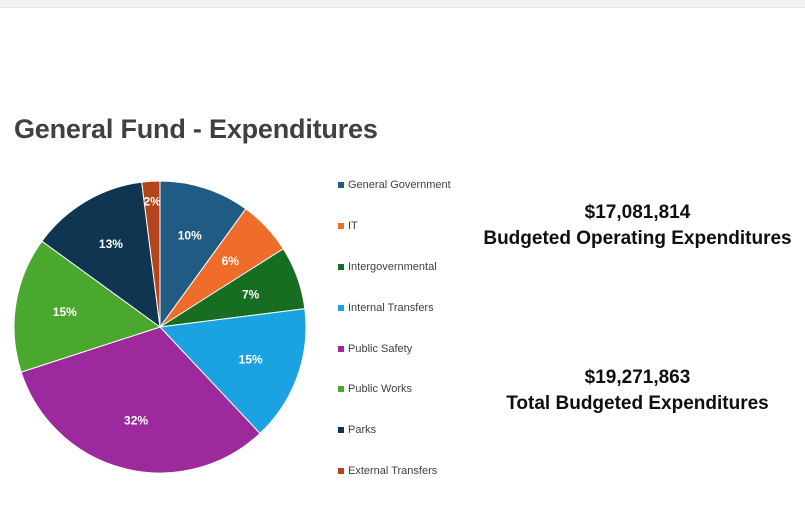 The image size is (805, 514). I want to click on legend-label: Public Works, so click(380, 389).